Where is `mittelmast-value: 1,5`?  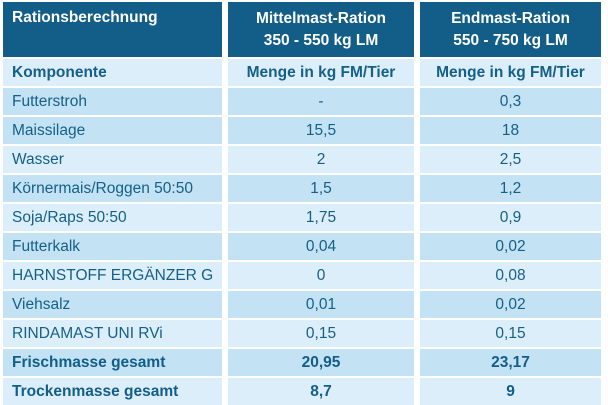 mittelmast-value: 1,5 is located at coordinates (321, 188).